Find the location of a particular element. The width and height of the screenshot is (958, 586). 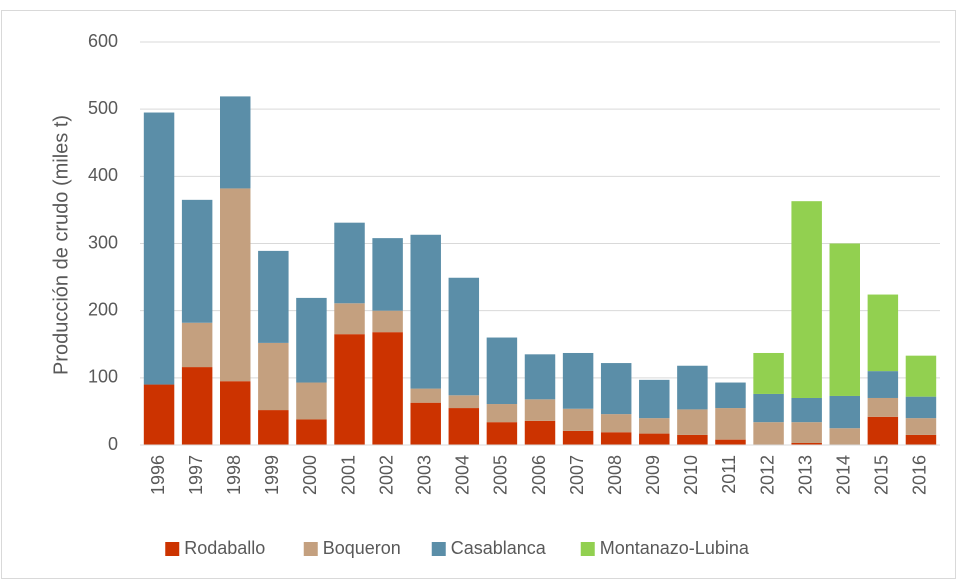

x-tick-label: 2008 is located at coordinates (615, 475).